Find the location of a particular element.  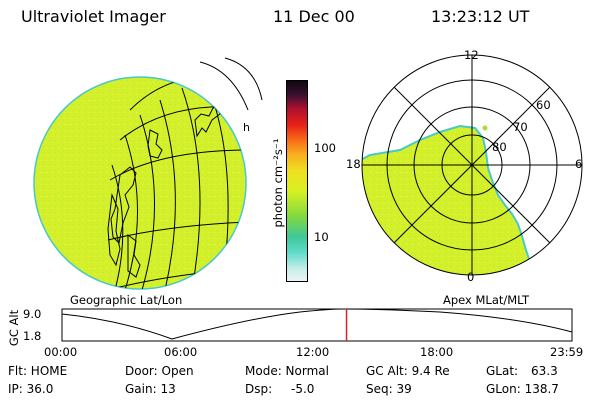

mlat-label-60: 60 is located at coordinates (543, 105).